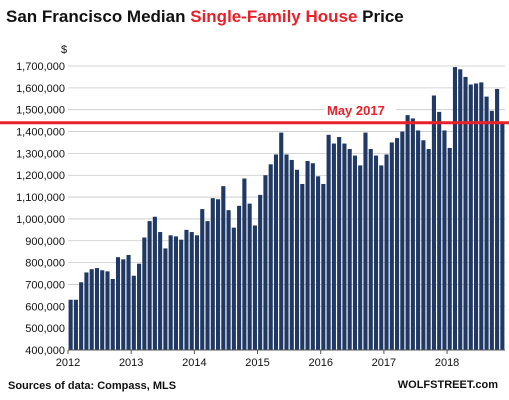  Describe the element at coordinates (280, 359) in the screenshot. I see `x-axis: 2012 2013 2014 2015 2016 2017 2018` at that location.